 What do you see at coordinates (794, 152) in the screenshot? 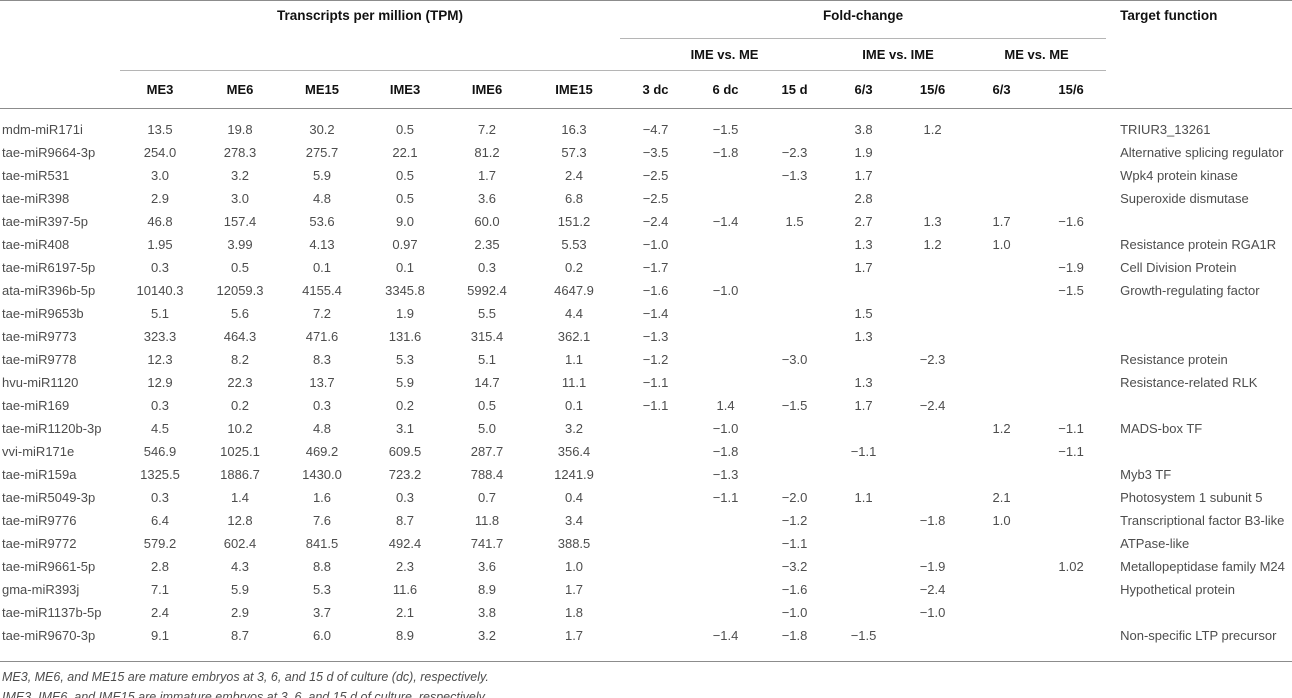
I see `fold-change-value-cell: −2.3` at bounding box center [794, 152].